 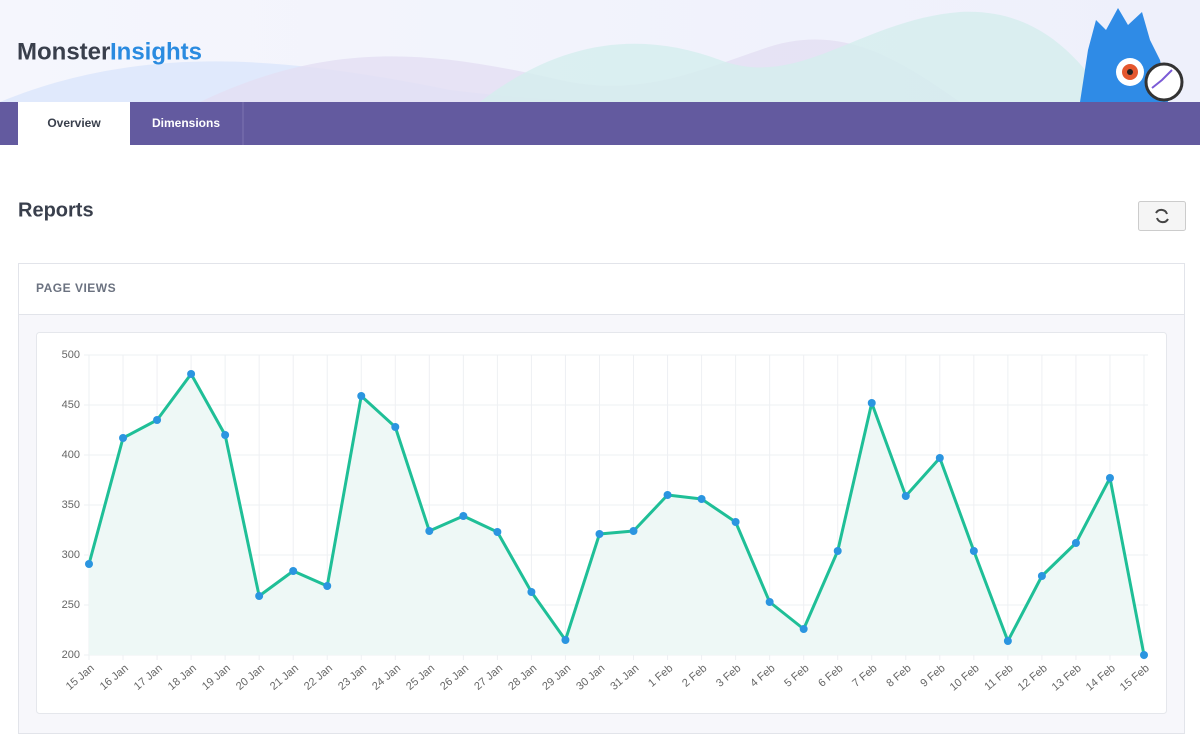 I want to click on y-tick-label: 200, so click(x=71, y=655).